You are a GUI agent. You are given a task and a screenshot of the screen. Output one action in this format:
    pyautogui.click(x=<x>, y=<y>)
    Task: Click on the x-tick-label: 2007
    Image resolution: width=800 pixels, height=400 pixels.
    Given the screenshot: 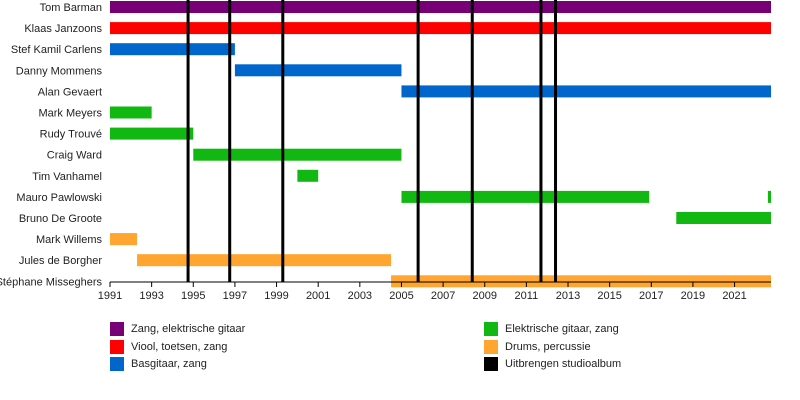 What is the action you would take?
    pyautogui.click(x=443, y=296)
    